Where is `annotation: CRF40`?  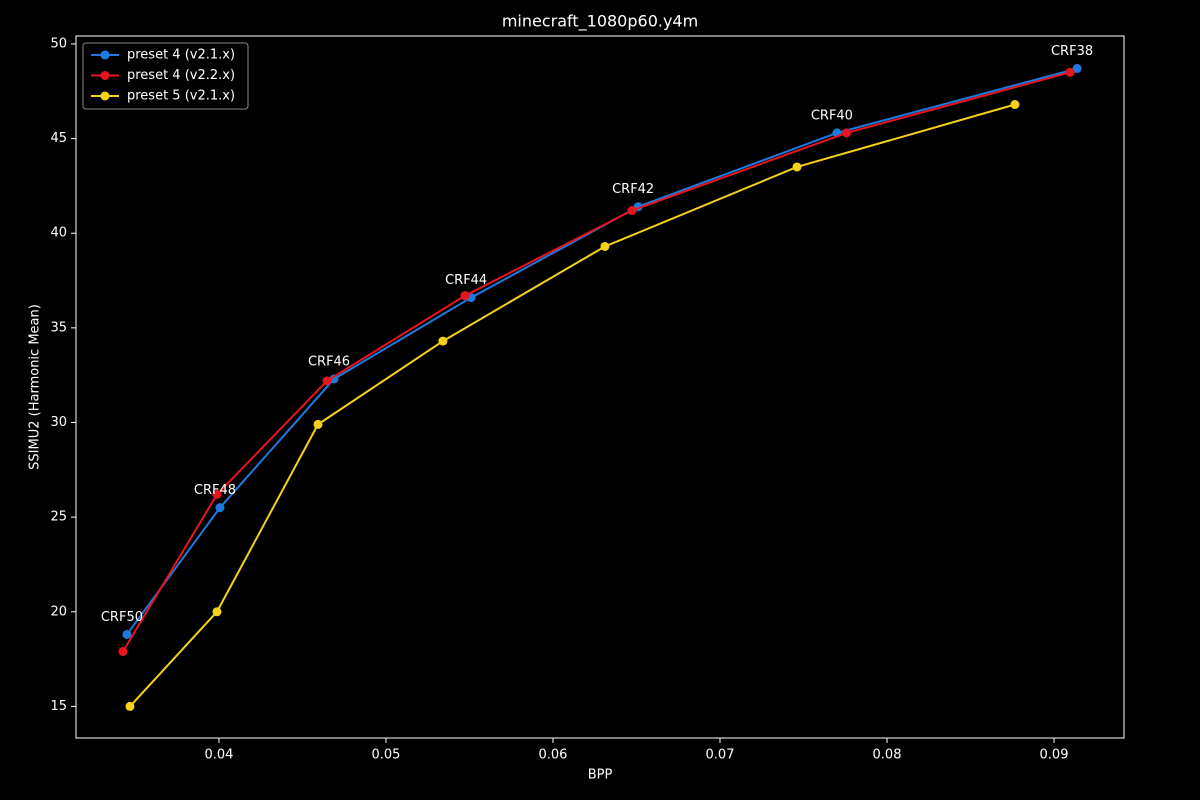
annotation: CRF40 is located at coordinates (832, 115).